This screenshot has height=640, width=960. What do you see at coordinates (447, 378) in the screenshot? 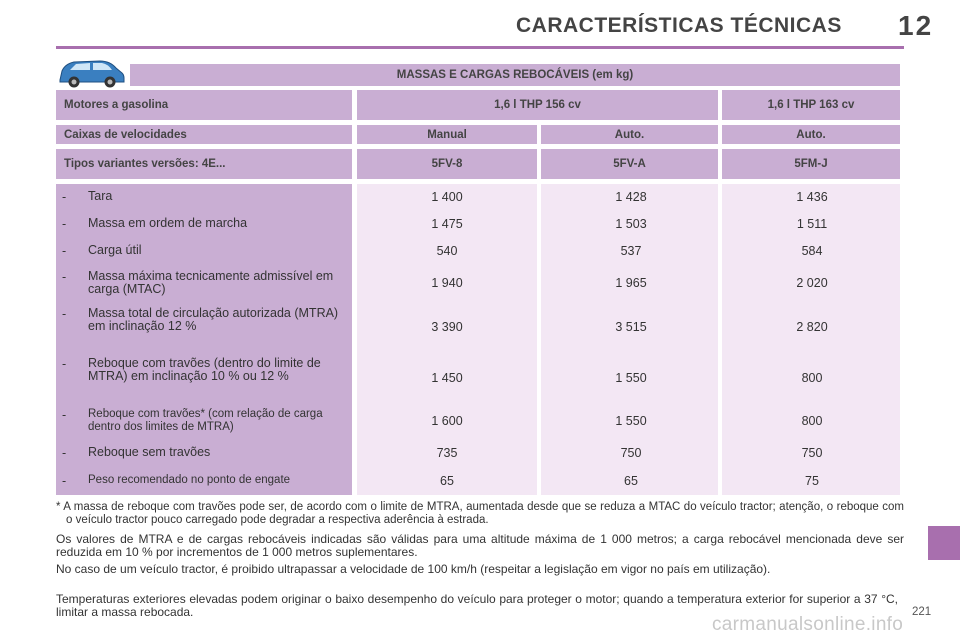
I see `row-value: 1 450` at bounding box center [447, 378].